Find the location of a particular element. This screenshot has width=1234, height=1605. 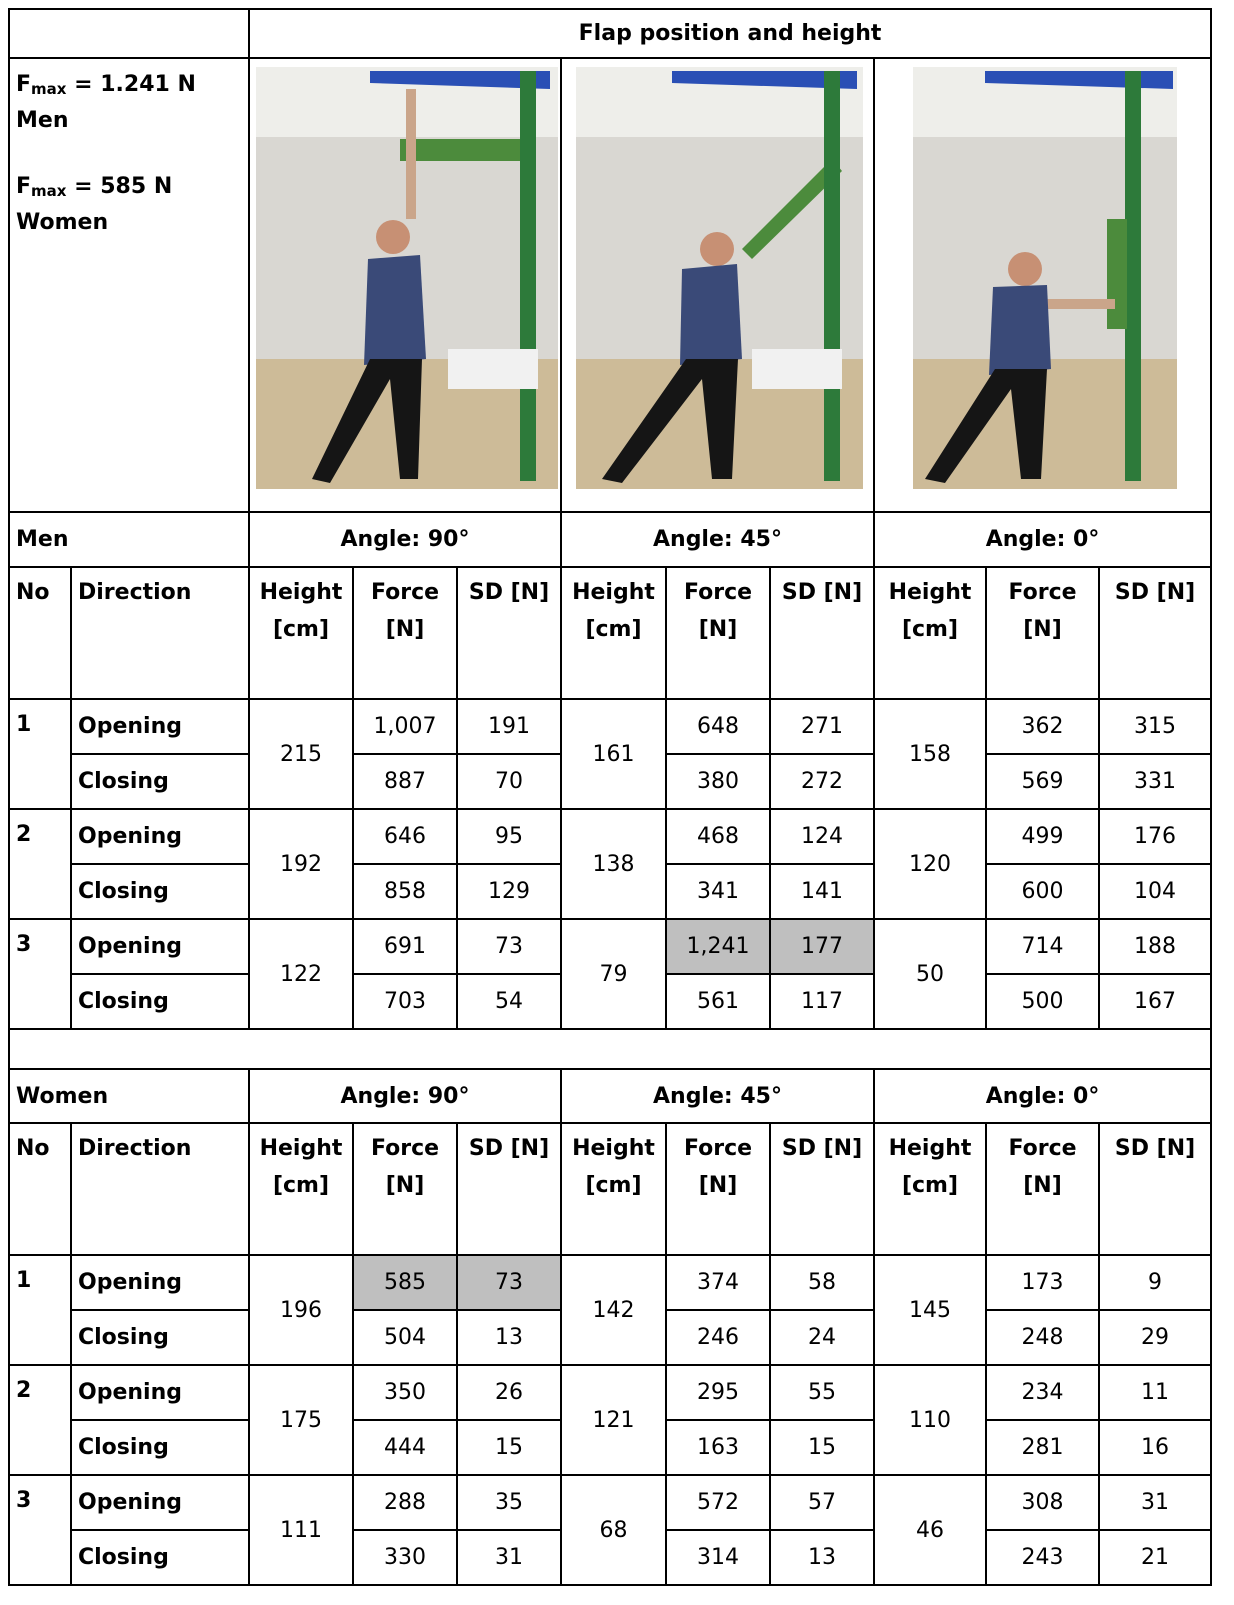

opening-row: 1 Opening 196 585 73 142 374 58 145 173 9 is located at coordinates (610, 1310).